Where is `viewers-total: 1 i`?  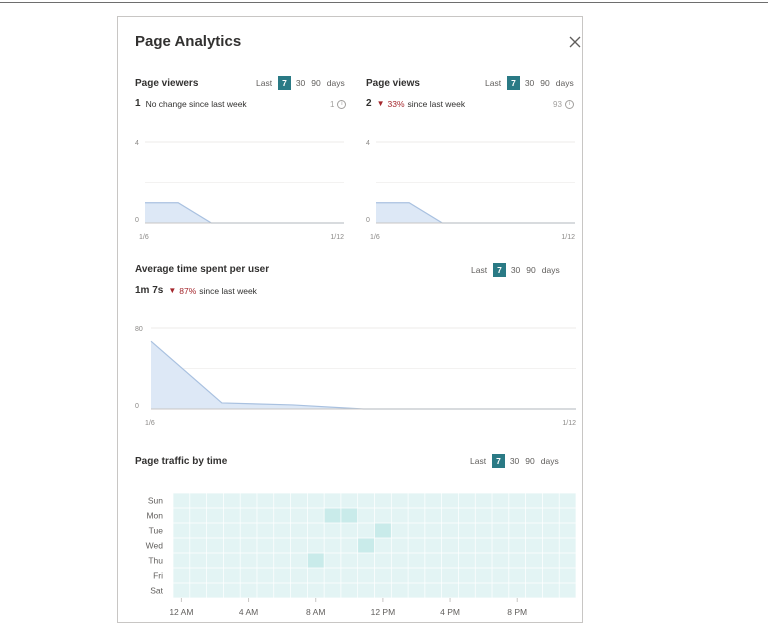 viewers-total: 1 i is located at coordinates (338, 104).